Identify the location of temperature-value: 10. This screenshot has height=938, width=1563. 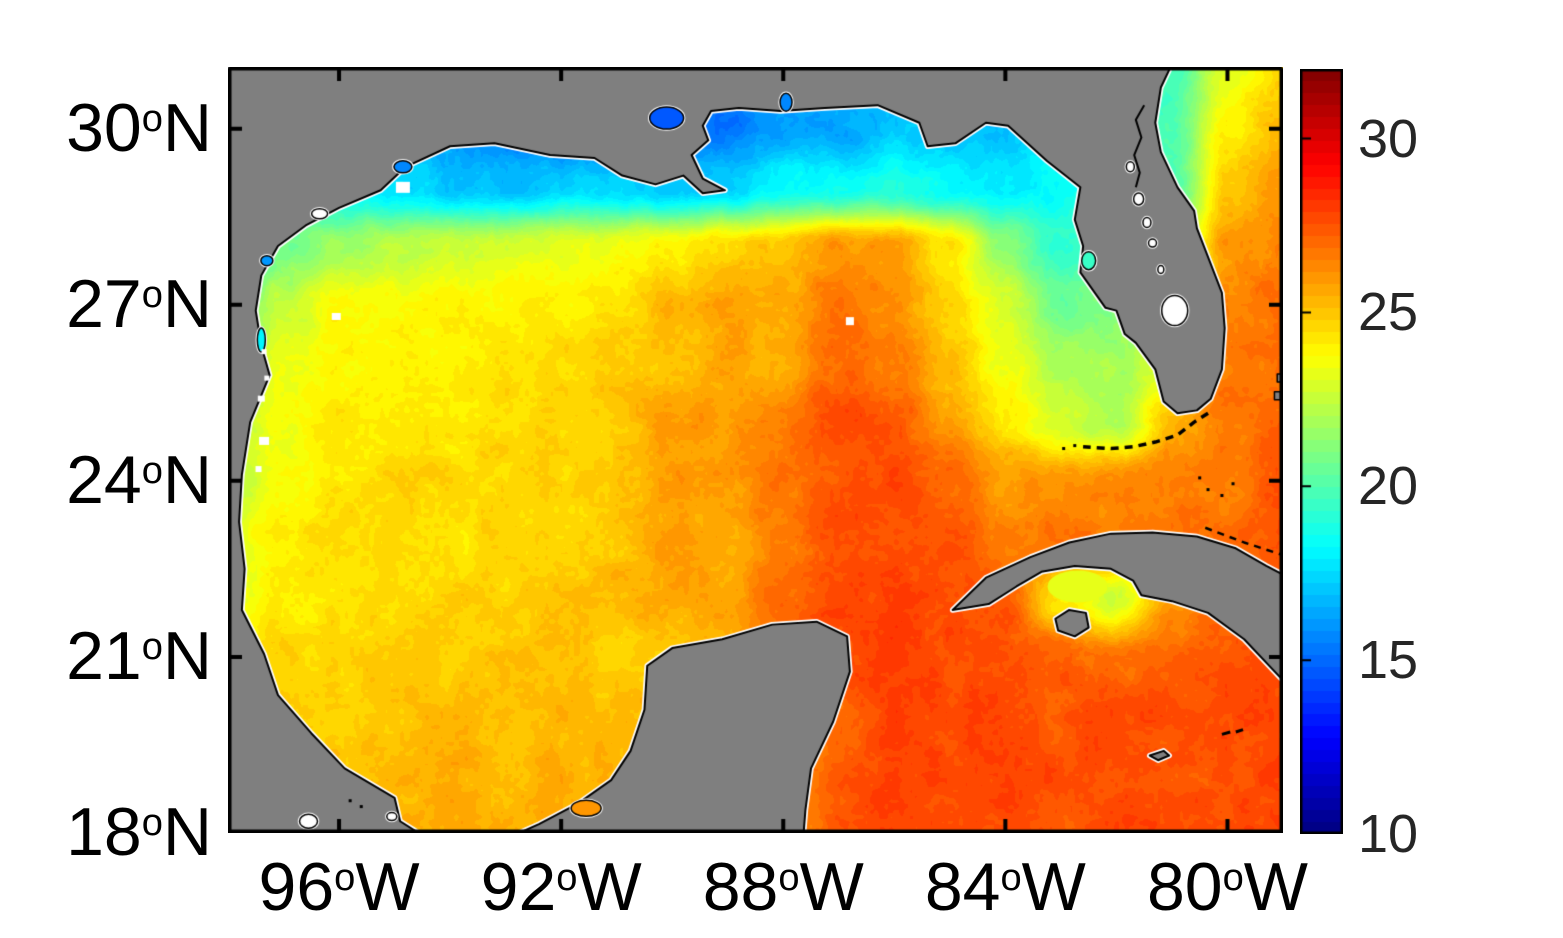
(1388, 834).